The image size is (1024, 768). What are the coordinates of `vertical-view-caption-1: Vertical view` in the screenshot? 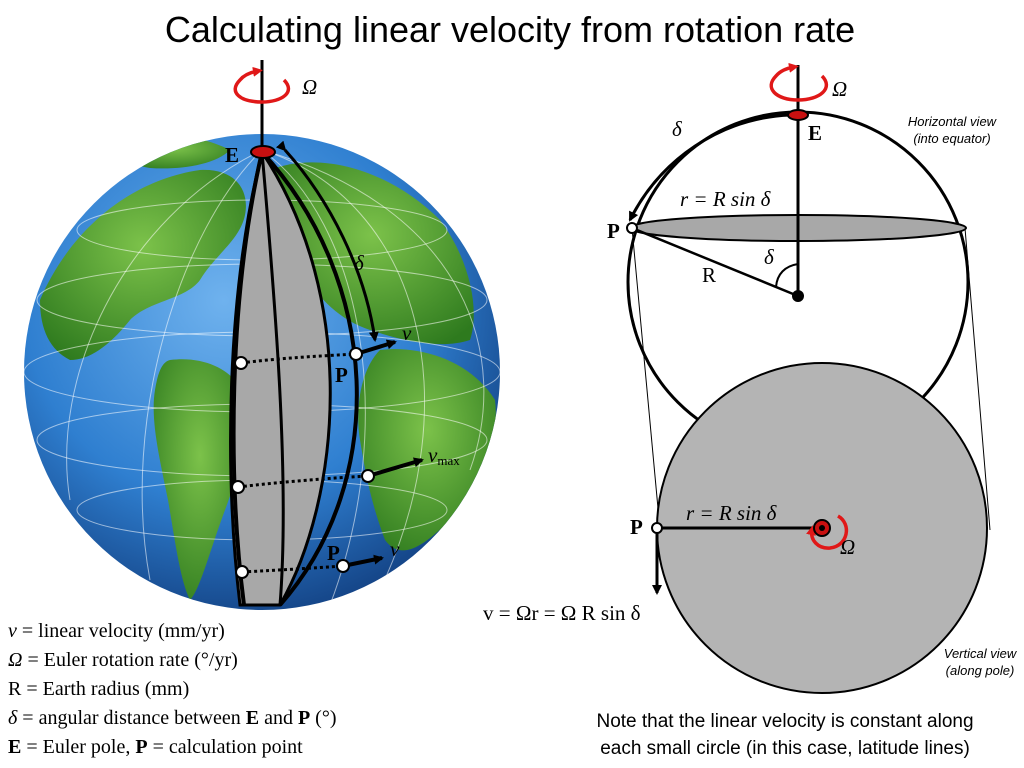 It's located at (981, 653).